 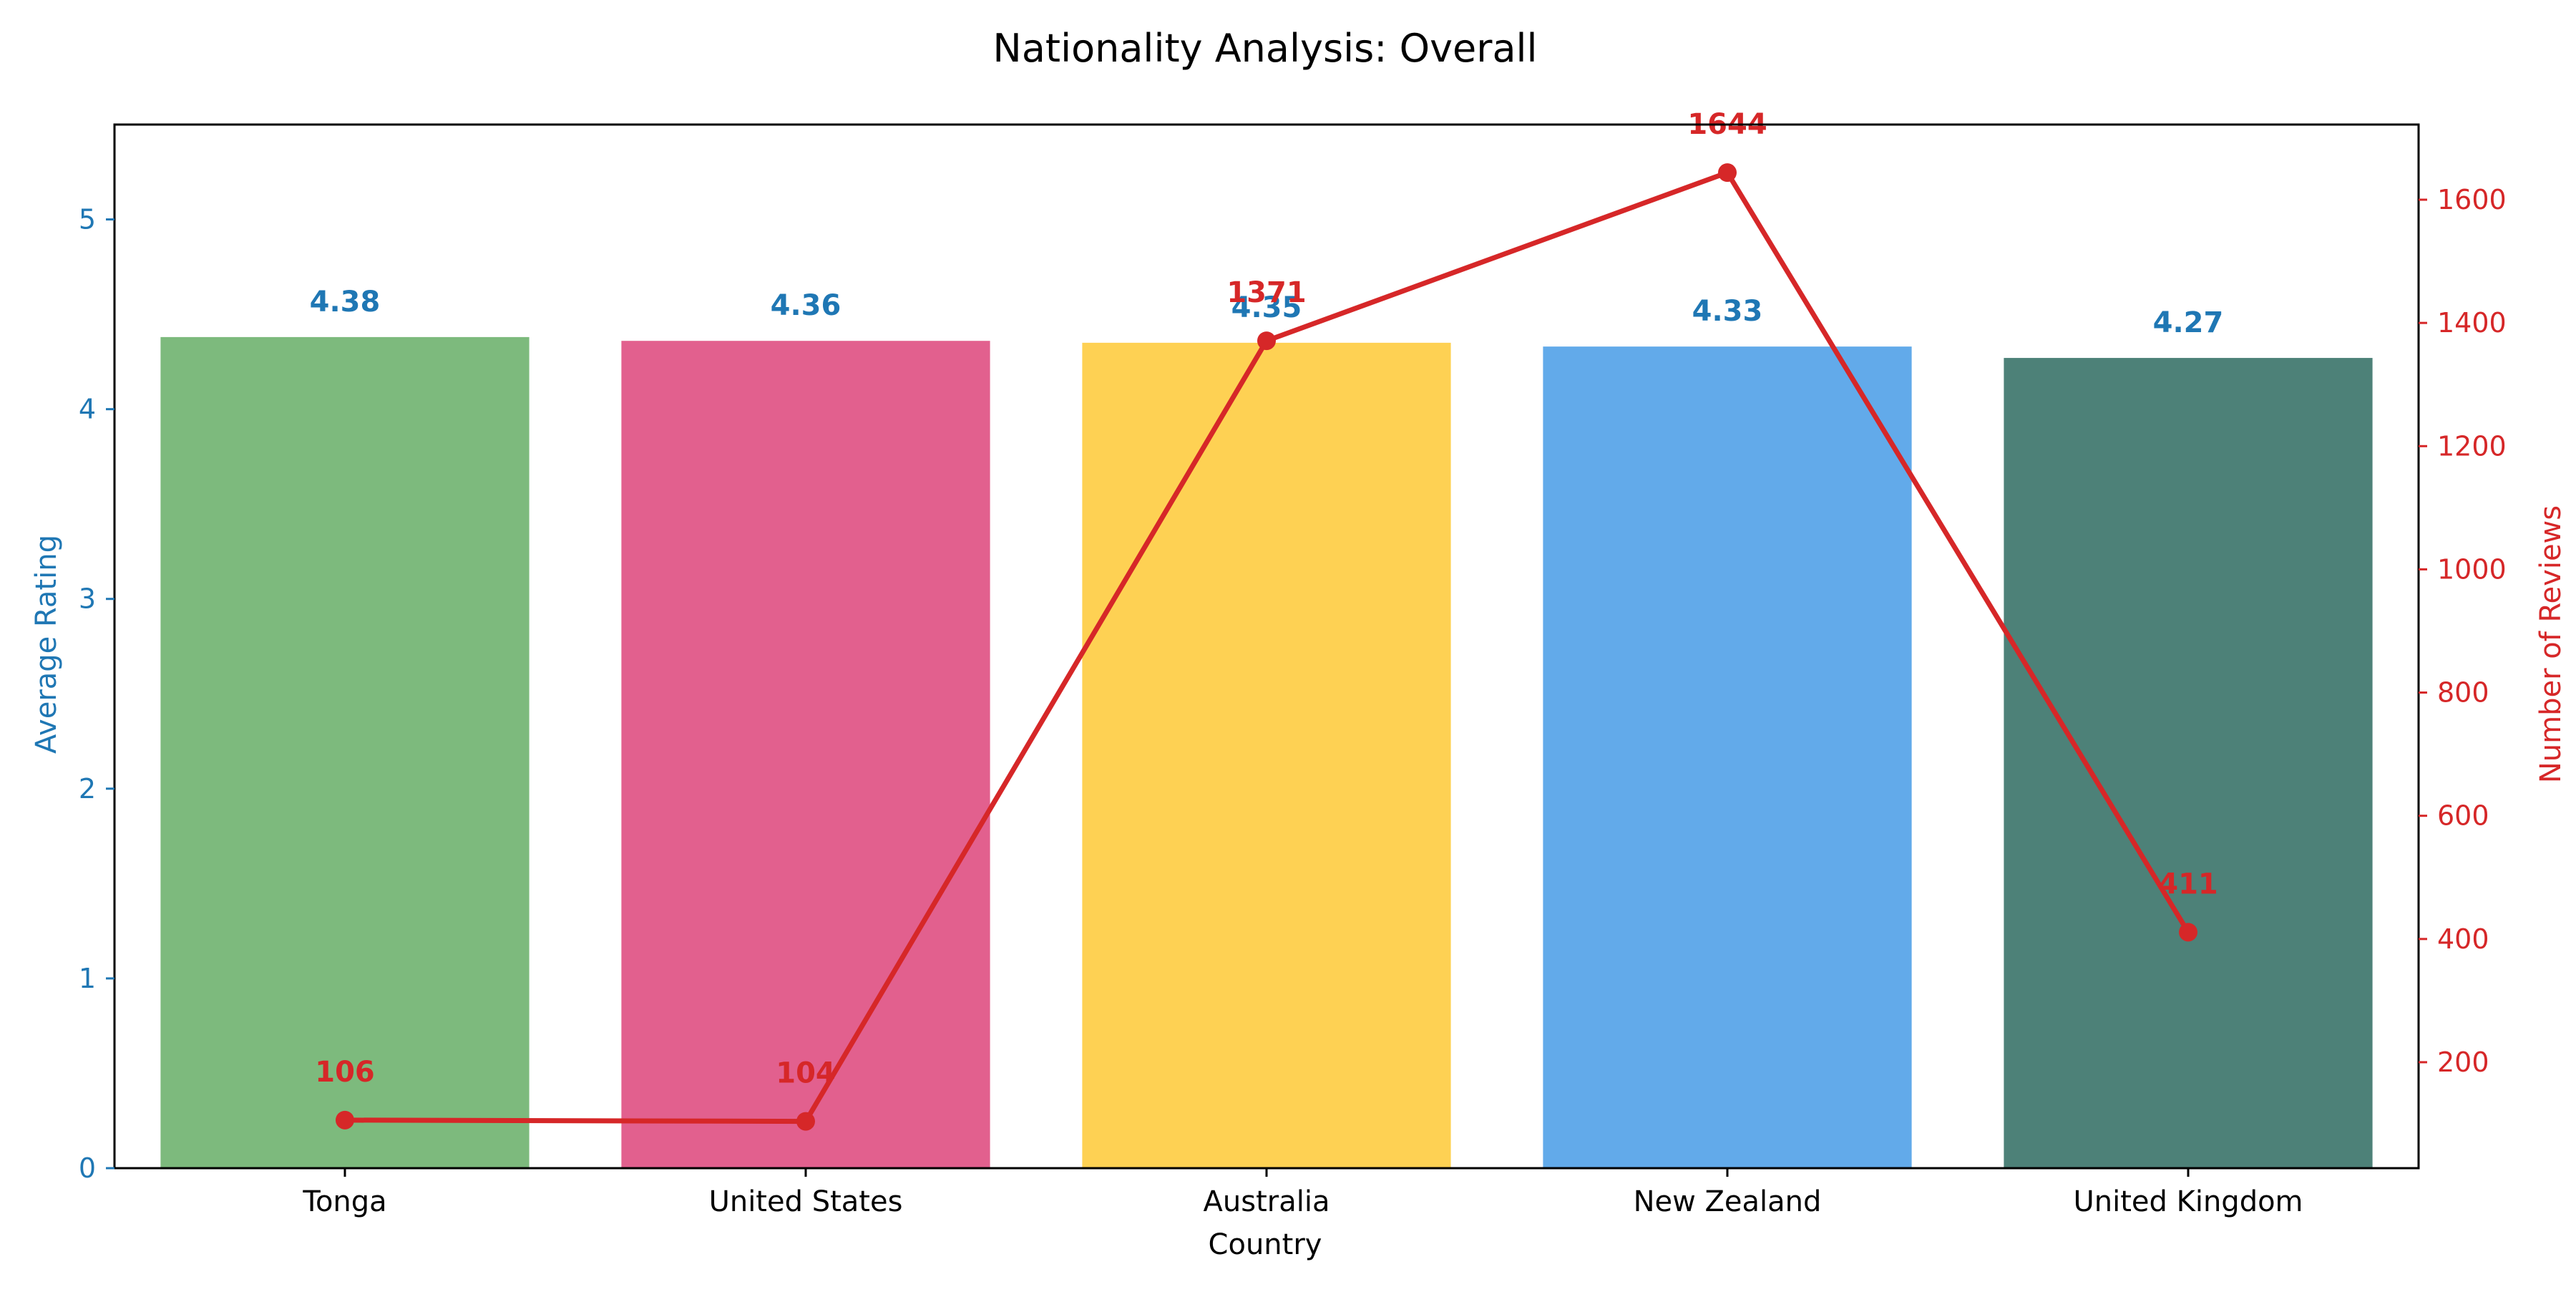 What do you see at coordinates (2472, 569) in the screenshot?
I see `y2-tick-label-4: 1000` at bounding box center [2472, 569].